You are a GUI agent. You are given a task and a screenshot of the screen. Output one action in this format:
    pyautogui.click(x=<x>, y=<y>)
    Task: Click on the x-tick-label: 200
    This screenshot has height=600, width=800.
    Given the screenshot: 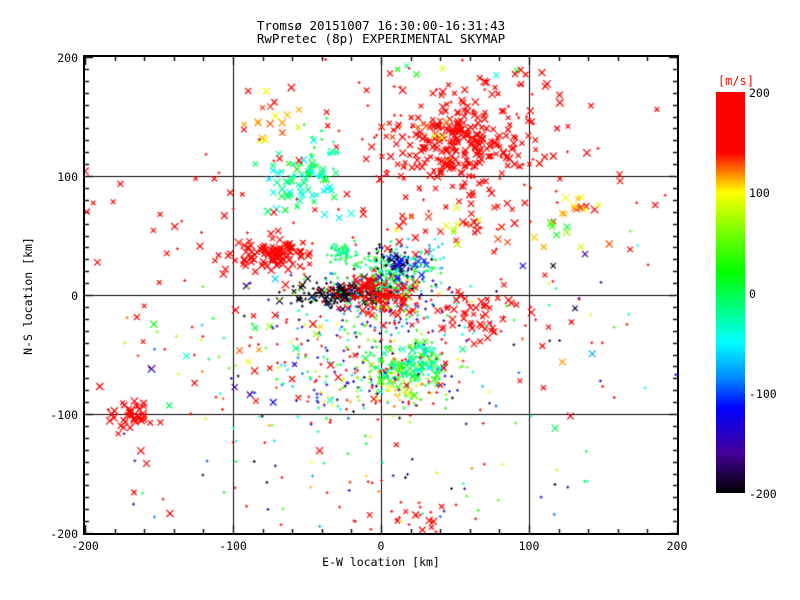 What is the action you would take?
    pyautogui.click(x=677, y=546)
    